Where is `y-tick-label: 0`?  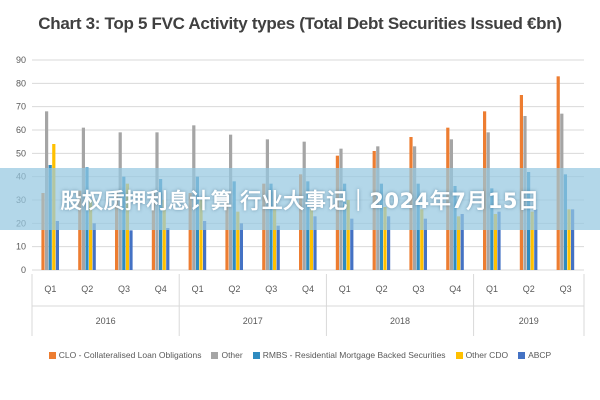 y-tick-label: 0 is located at coordinates (23, 270).